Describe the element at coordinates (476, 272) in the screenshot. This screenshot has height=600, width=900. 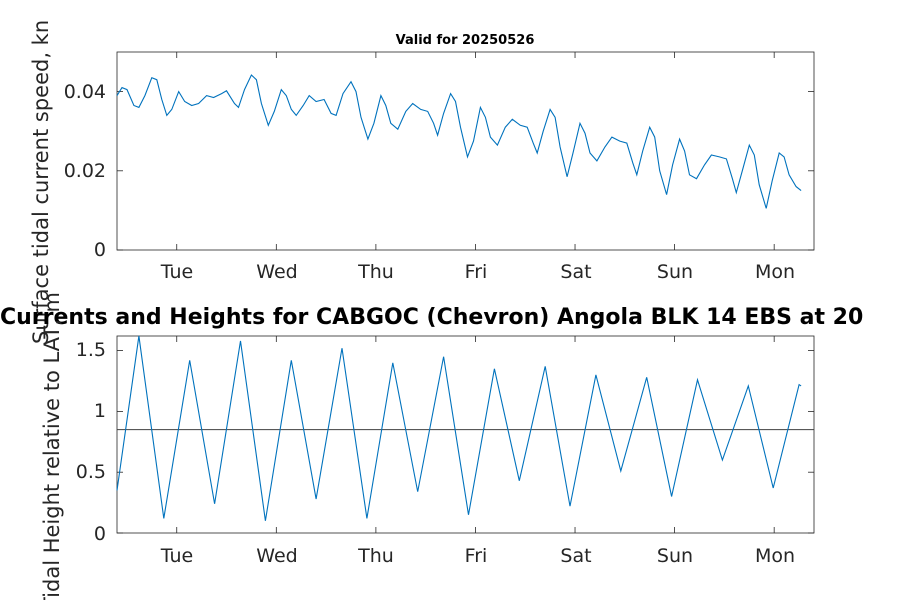
I see `top-xtick-fri: Fri` at that location.